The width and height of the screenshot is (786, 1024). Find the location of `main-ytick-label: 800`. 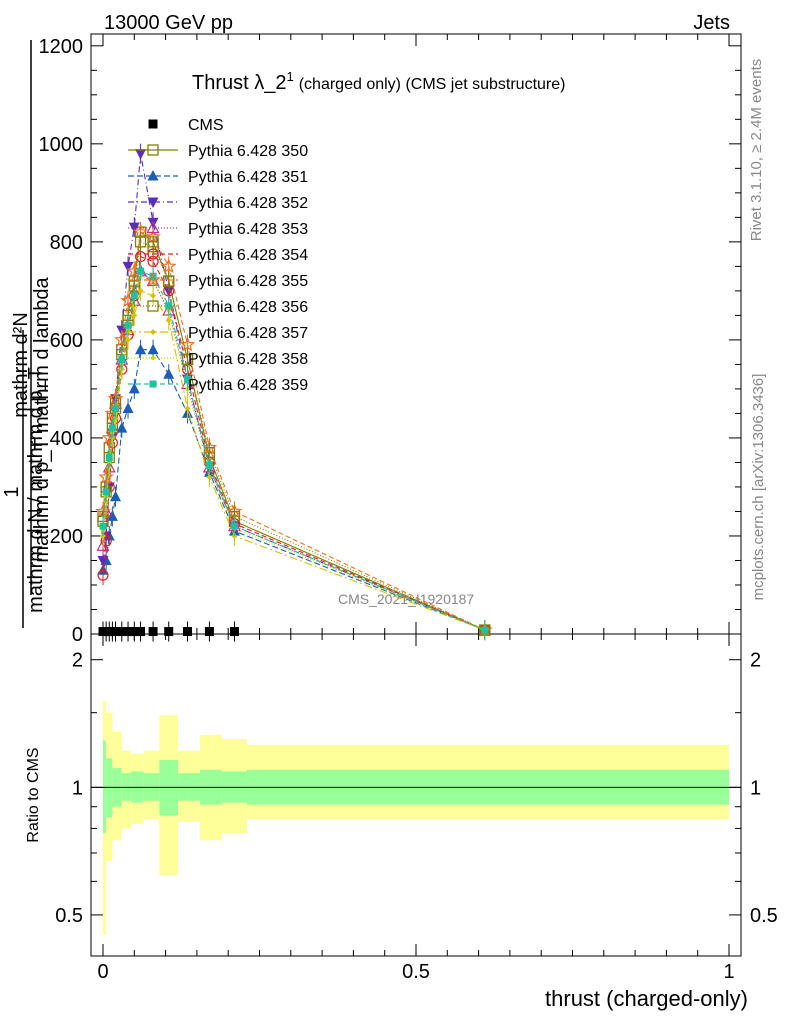

main-ytick-label: 800 is located at coordinates (66, 243).